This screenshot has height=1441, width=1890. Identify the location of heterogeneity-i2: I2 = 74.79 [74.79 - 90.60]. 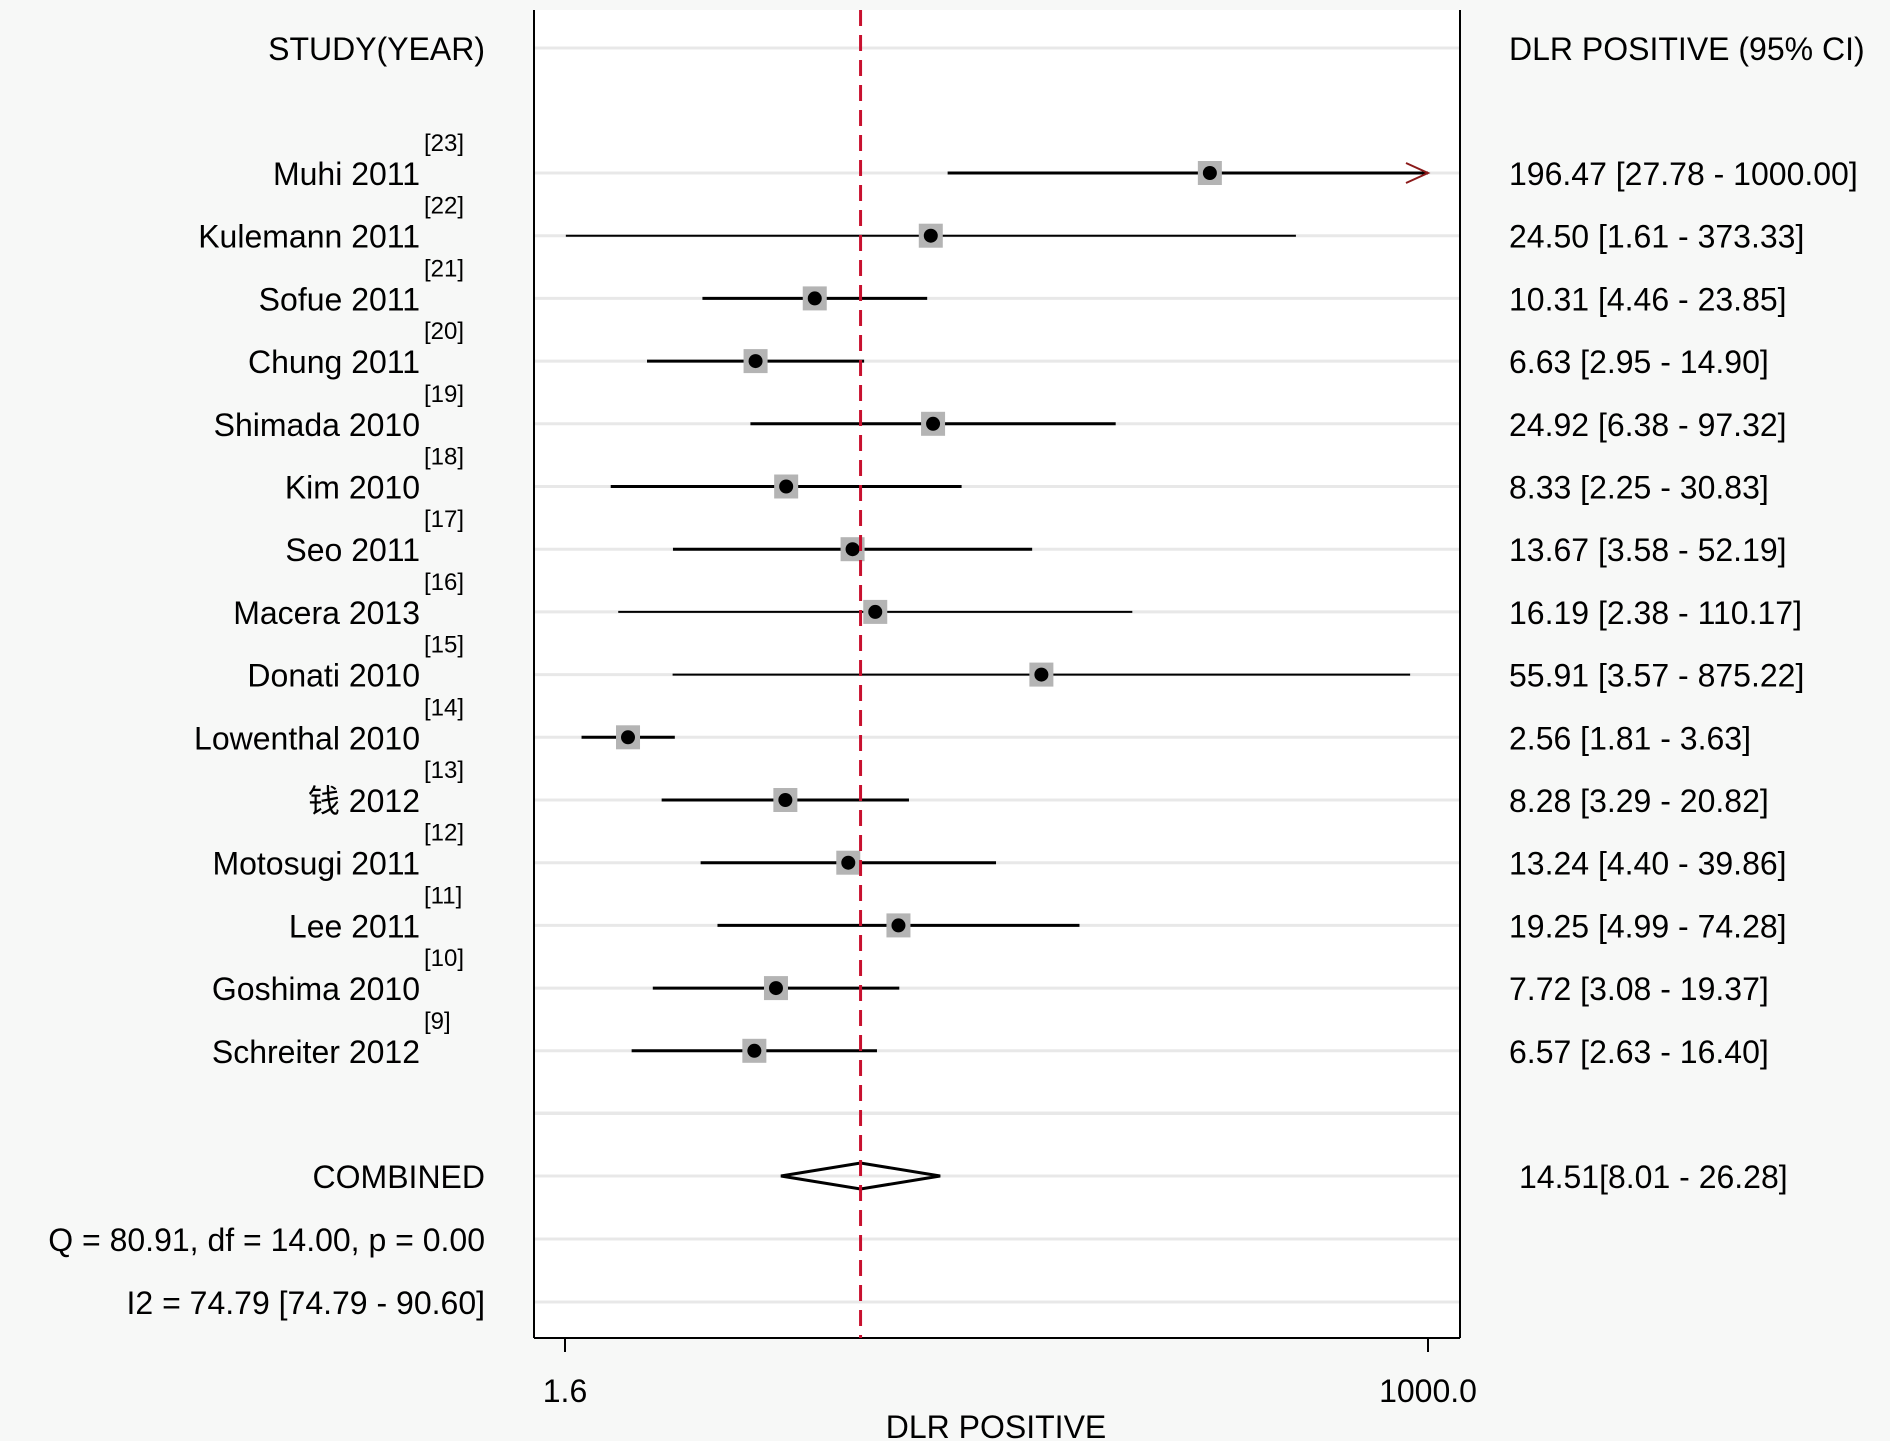
(306, 1303).